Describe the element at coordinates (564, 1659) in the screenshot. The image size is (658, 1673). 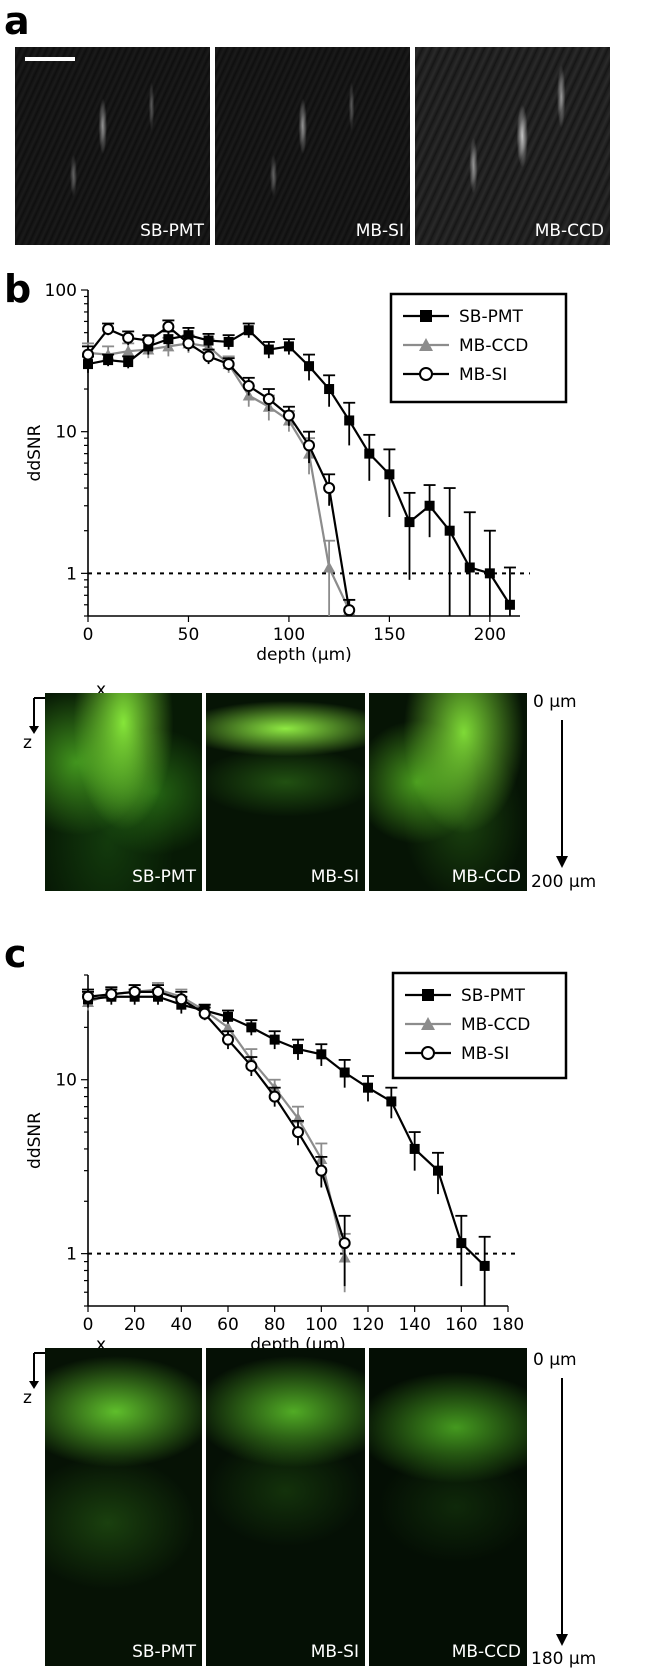
I see `depth-bottom-label: 180 µm` at that location.